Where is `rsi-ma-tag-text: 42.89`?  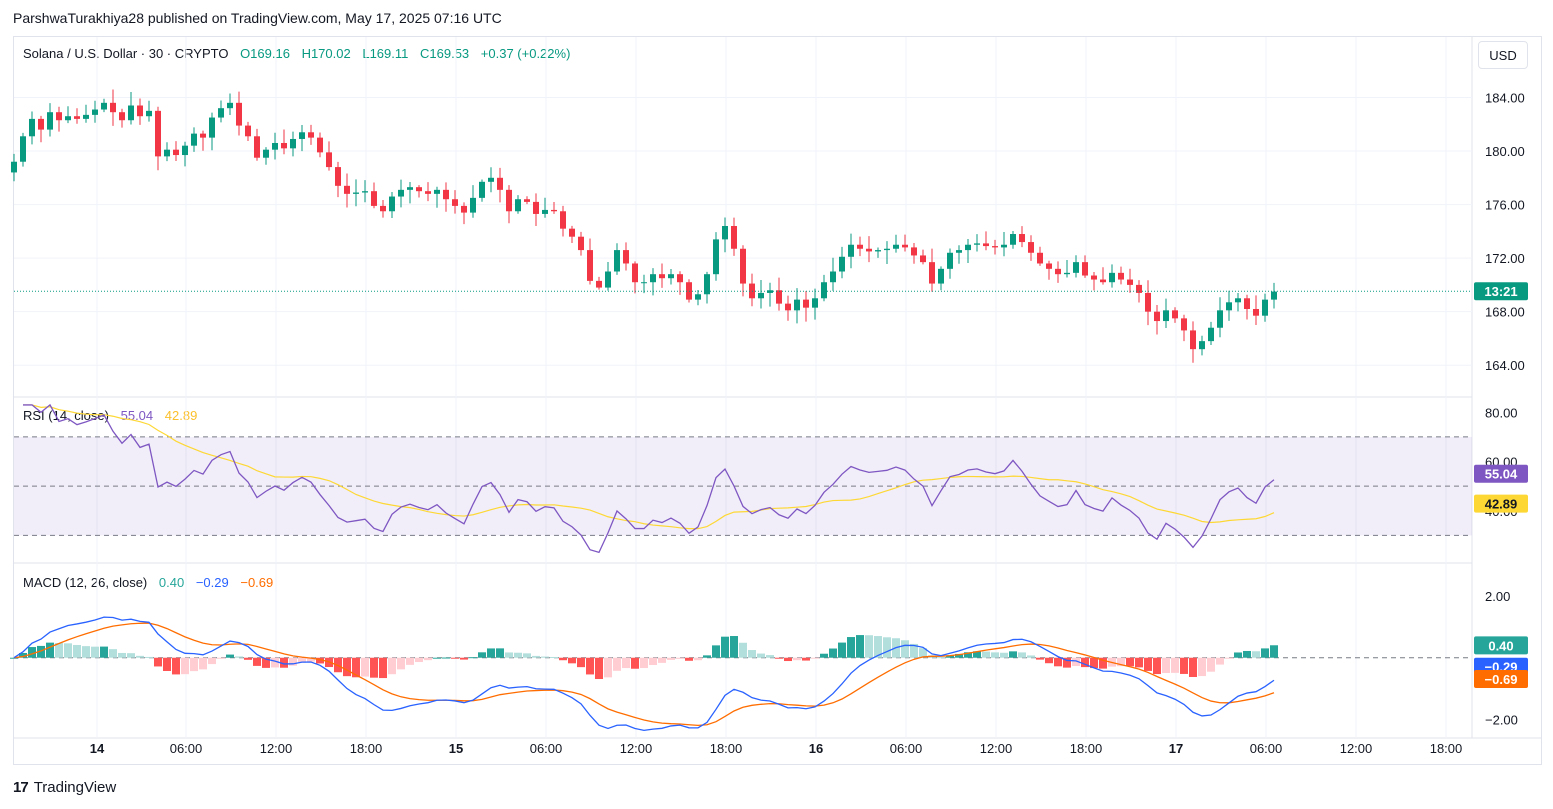
rsi-ma-tag-text: 42.89 is located at coordinates (1501, 504).